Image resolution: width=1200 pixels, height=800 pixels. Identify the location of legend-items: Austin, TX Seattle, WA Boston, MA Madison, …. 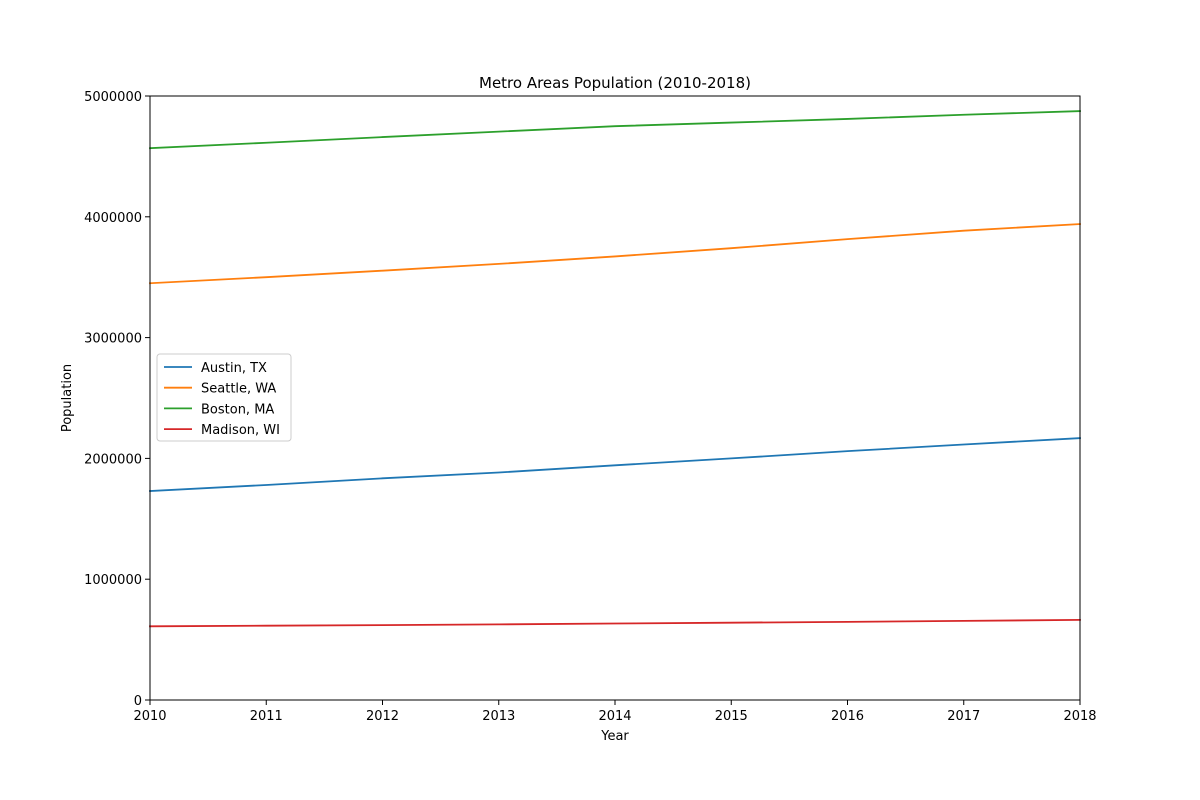
(222, 399).